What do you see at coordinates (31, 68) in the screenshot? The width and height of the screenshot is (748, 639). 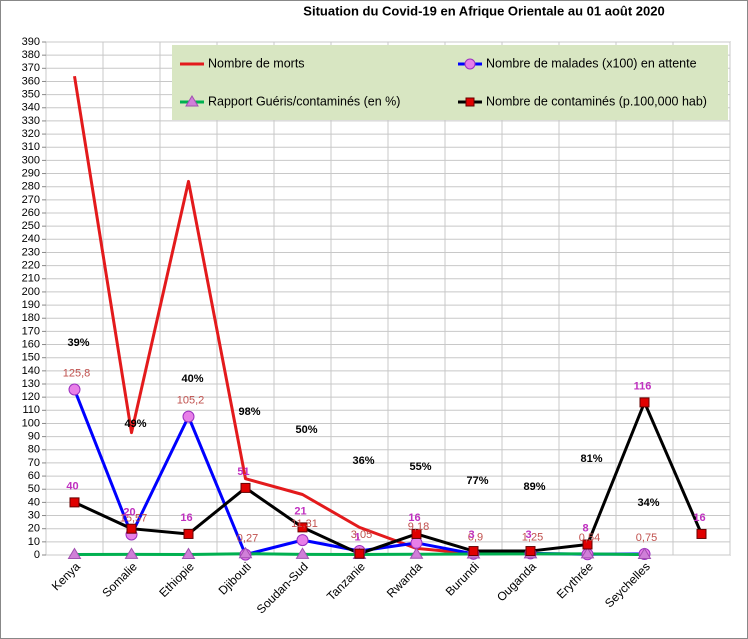 I see `y-tick-label: 370` at bounding box center [31, 68].